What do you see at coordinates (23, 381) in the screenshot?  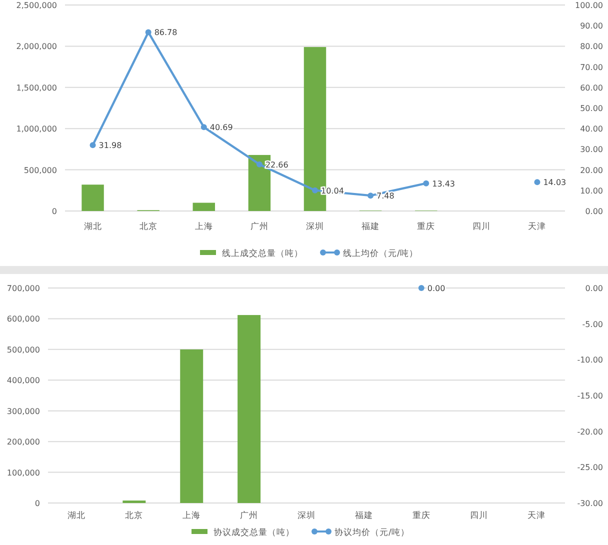 I see `y-tick-label: 400,000` at bounding box center [23, 381].